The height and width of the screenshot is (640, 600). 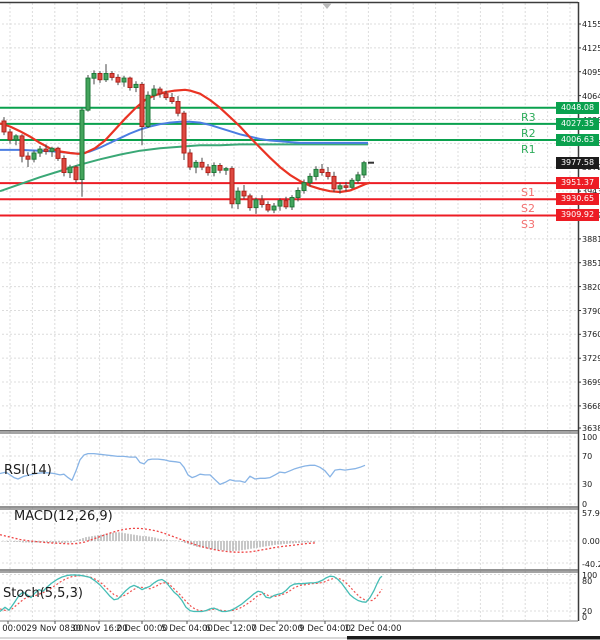 What do you see at coordinates (591, 192) in the screenshot?
I see `price-axis-label: 3943.00` at bounding box center [591, 192].